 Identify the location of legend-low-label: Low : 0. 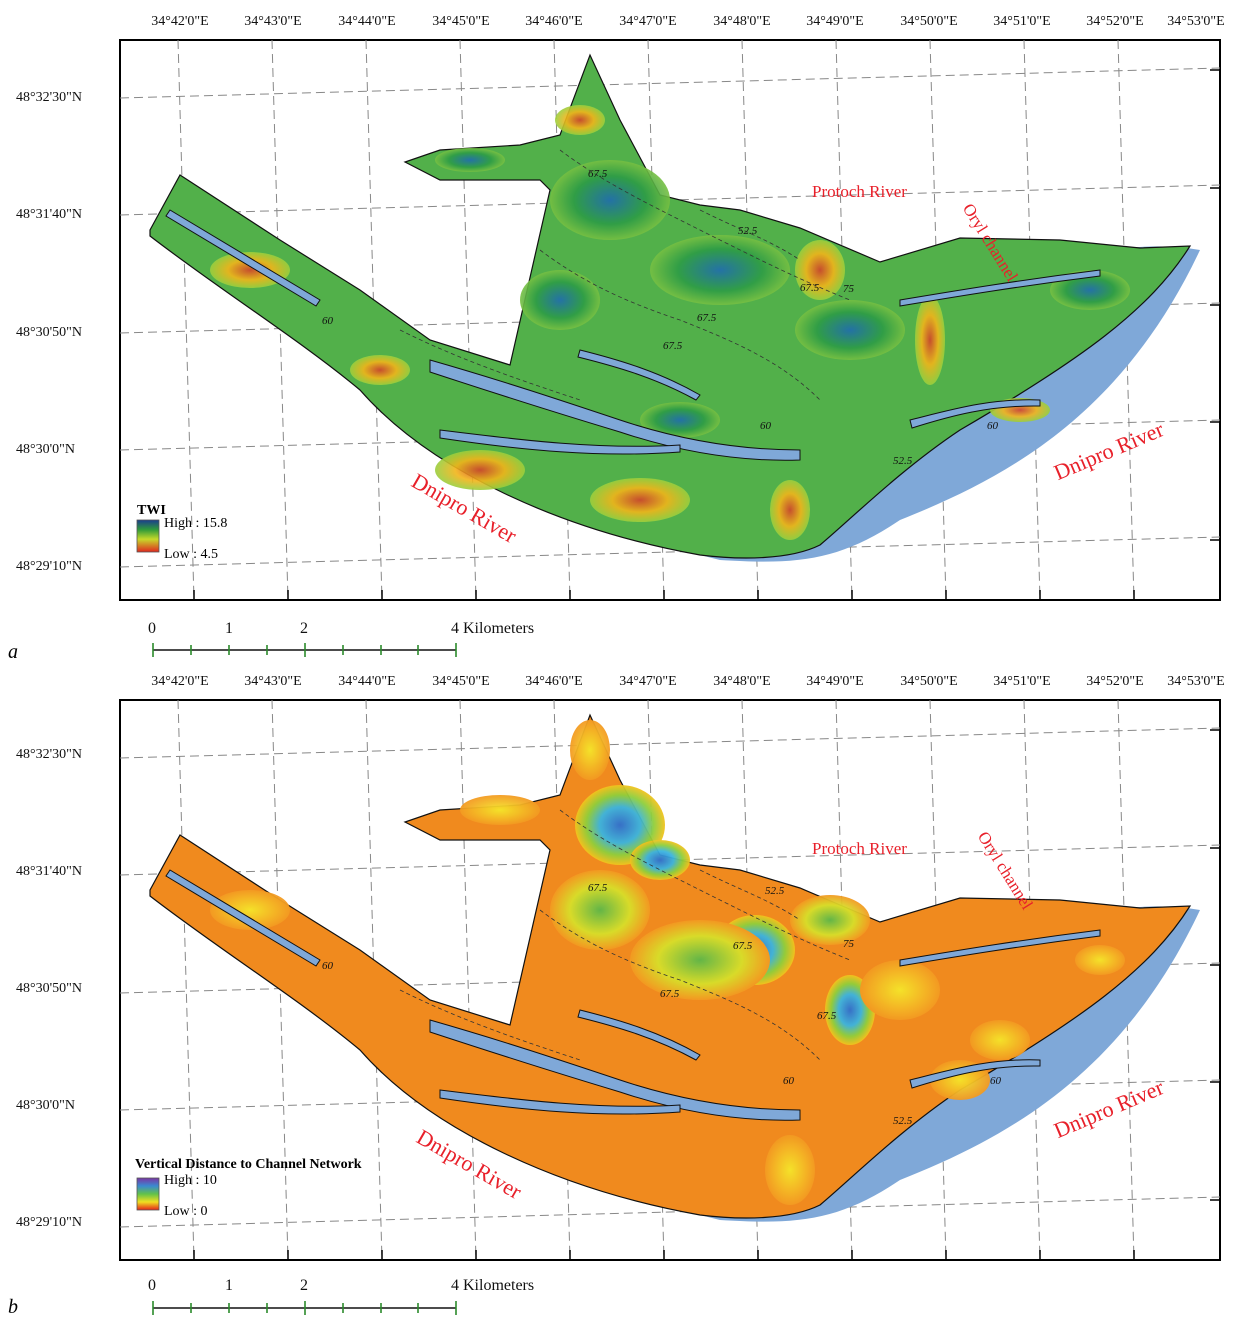
(186, 1211).